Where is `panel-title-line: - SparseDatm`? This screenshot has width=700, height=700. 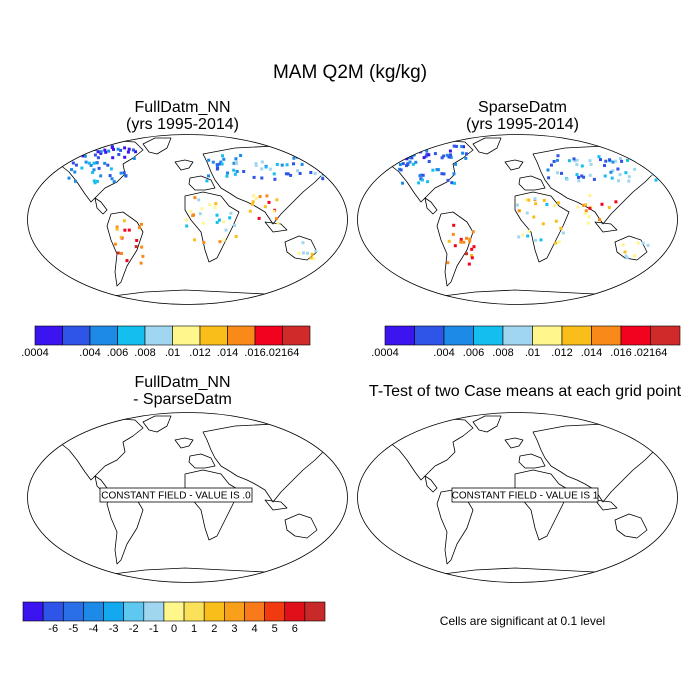 panel-title-line: - SparseDatm is located at coordinates (182, 399).